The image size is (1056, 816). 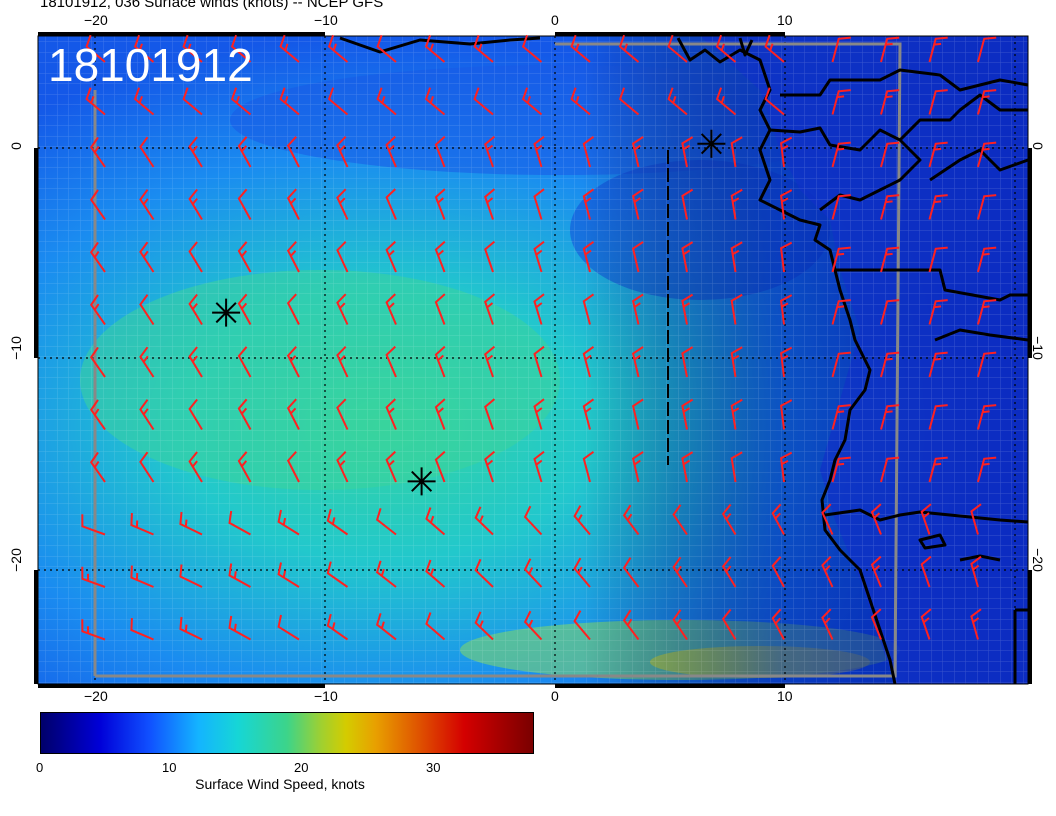 I want to click on y-tick-left-3: −20, so click(x=15, y=560).